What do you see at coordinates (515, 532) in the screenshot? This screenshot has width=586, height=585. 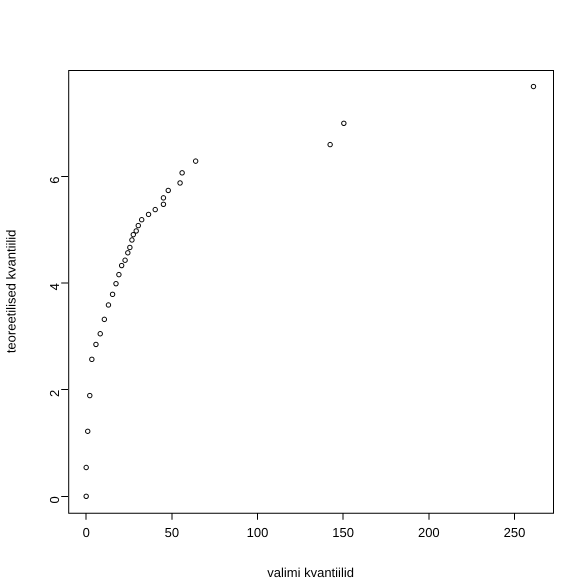 I see `x-tick-label: 250` at bounding box center [515, 532].